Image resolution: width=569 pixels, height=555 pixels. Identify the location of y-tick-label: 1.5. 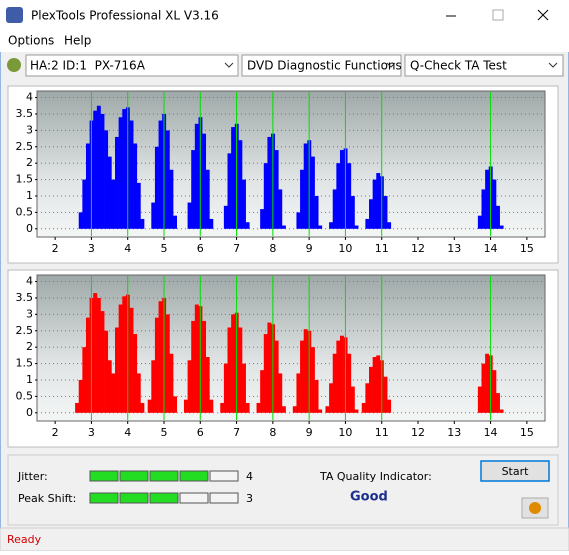
(25, 363).